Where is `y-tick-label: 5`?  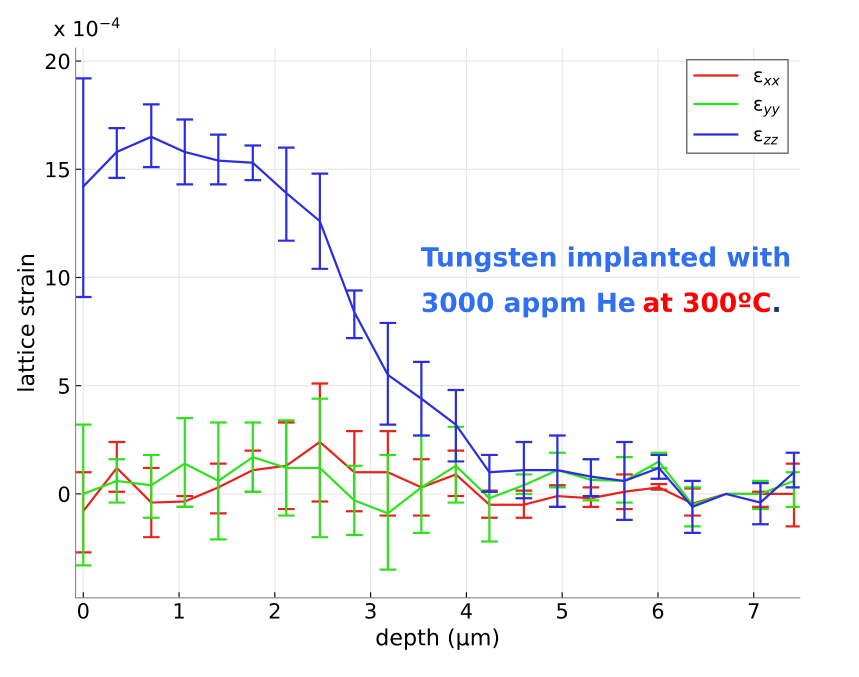 y-tick-label: 5 is located at coordinates (64, 386).